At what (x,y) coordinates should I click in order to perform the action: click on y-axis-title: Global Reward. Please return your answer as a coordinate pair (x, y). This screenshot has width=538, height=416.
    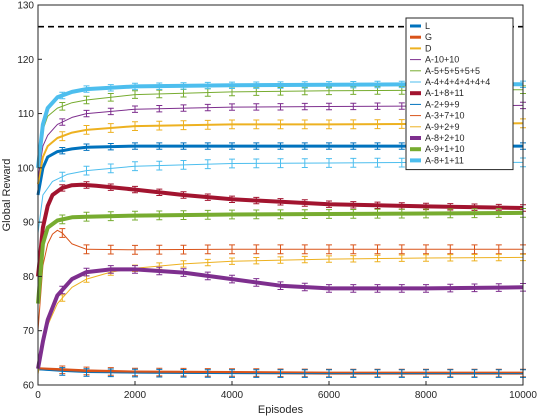
    Looking at the image, I should click on (7, 195).